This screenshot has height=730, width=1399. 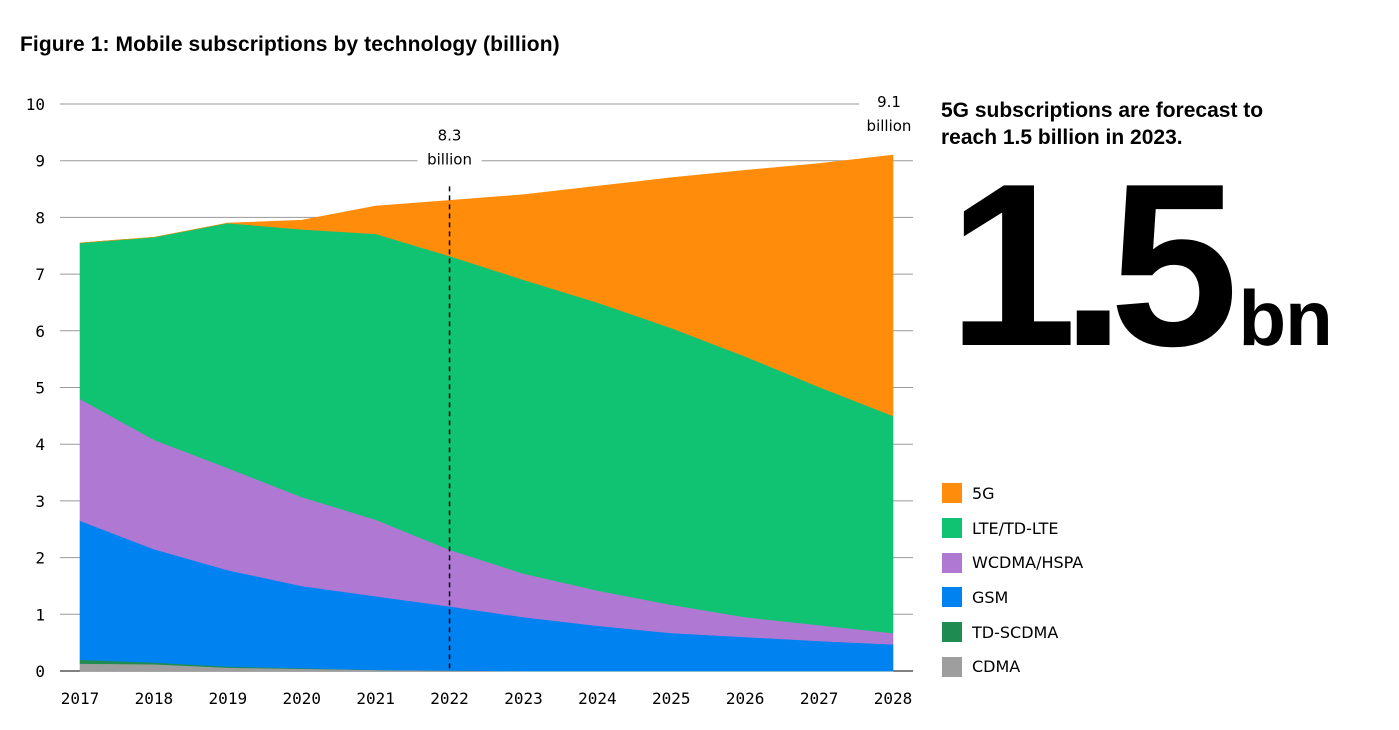 I want to click on y-tick-label: 9, so click(x=40, y=161).